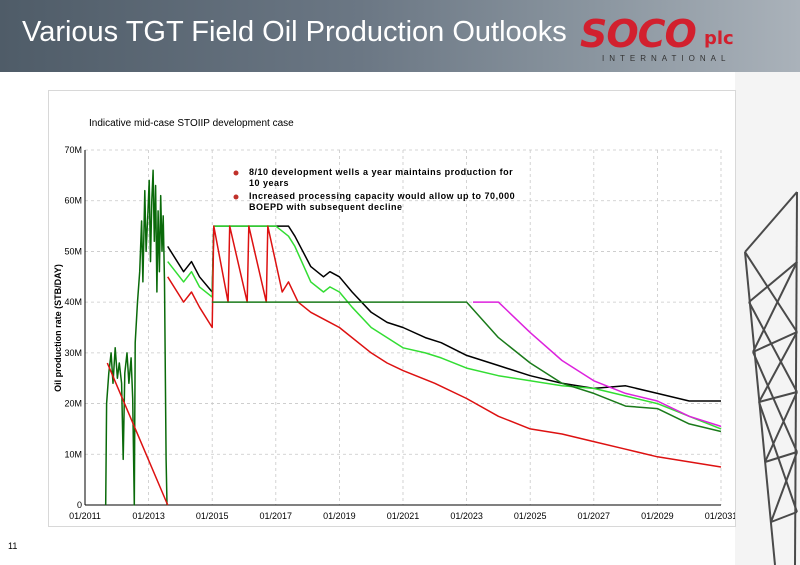 The width and height of the screenshot is (800, 565). I want to click on y-tick-label: 30M, so click(73, 353).